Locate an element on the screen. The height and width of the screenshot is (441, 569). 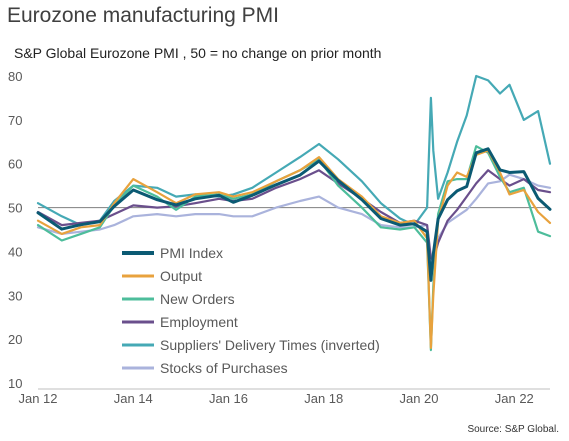
x-tick-label: Jan 14 is located at coordinates (133, 398).